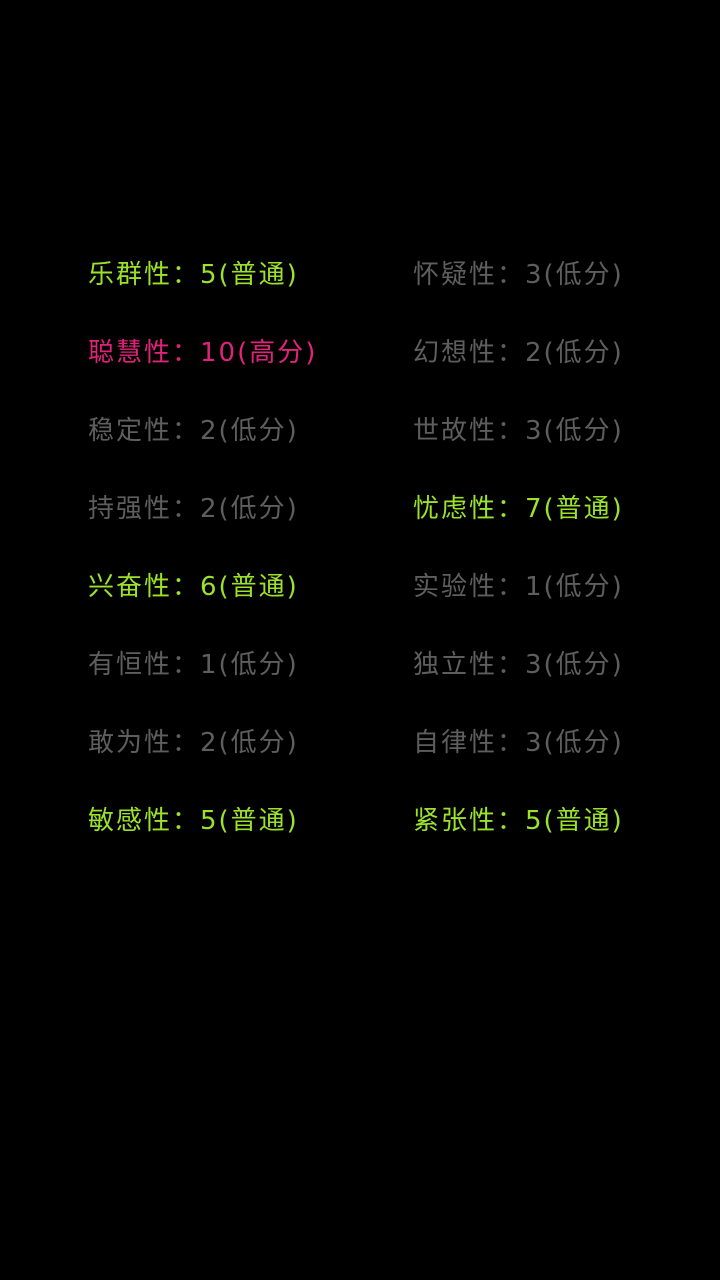 The height and width of the screenshot is (1280, 720). I want to click on trait-score-low: 幻想性：2(低分), so click(518, 353).